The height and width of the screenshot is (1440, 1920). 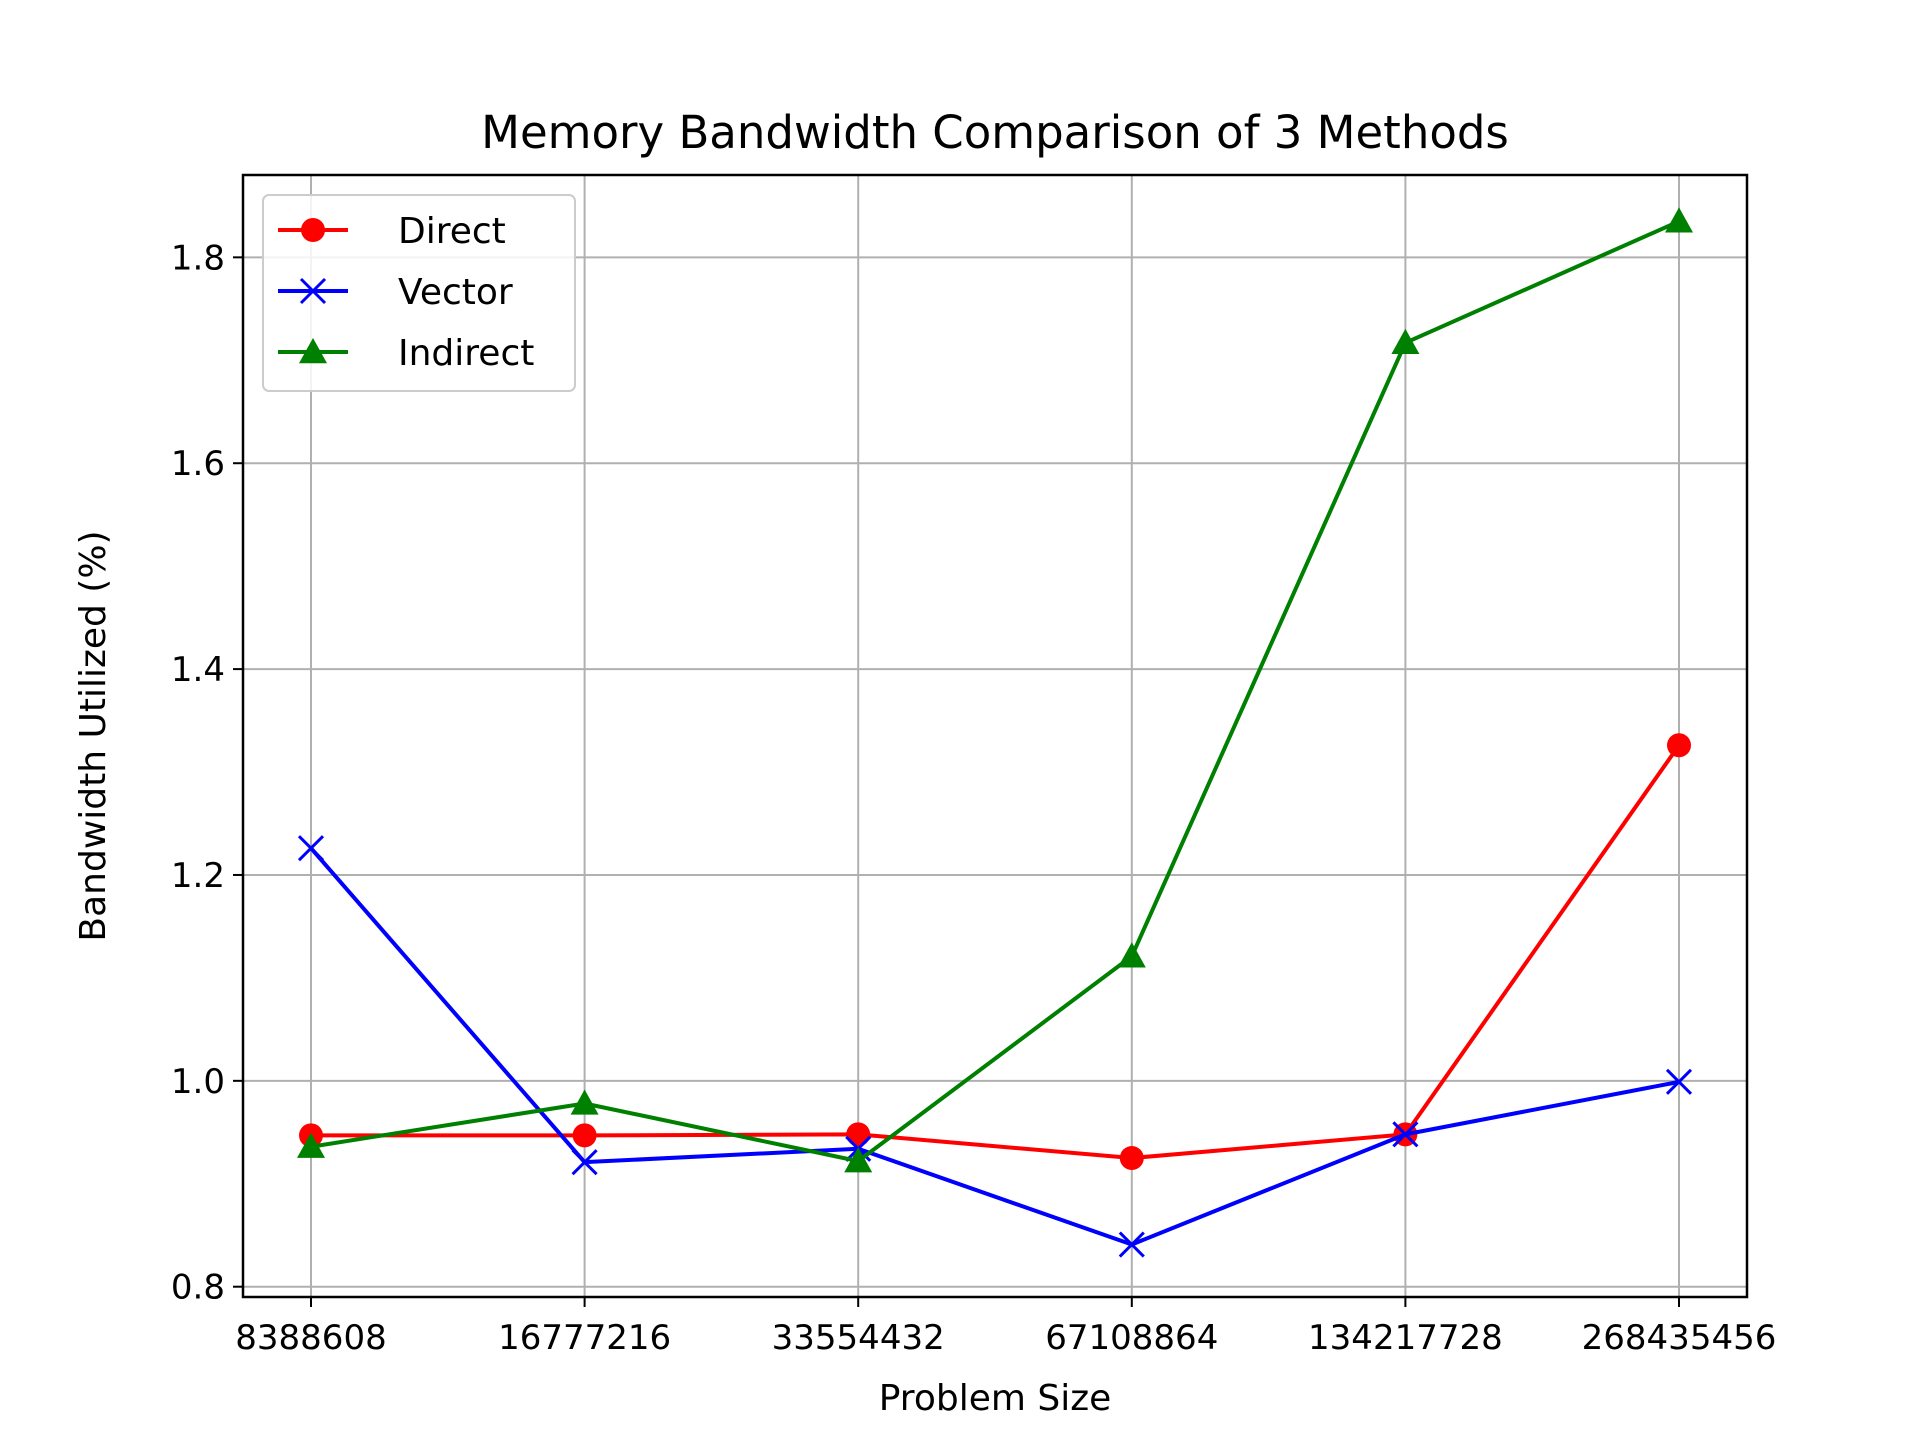 What do you see at coordinates (995, 1398) in the screenshot?
I see `x-axis-title: Problem Size` at bounding box center [995, 1398].